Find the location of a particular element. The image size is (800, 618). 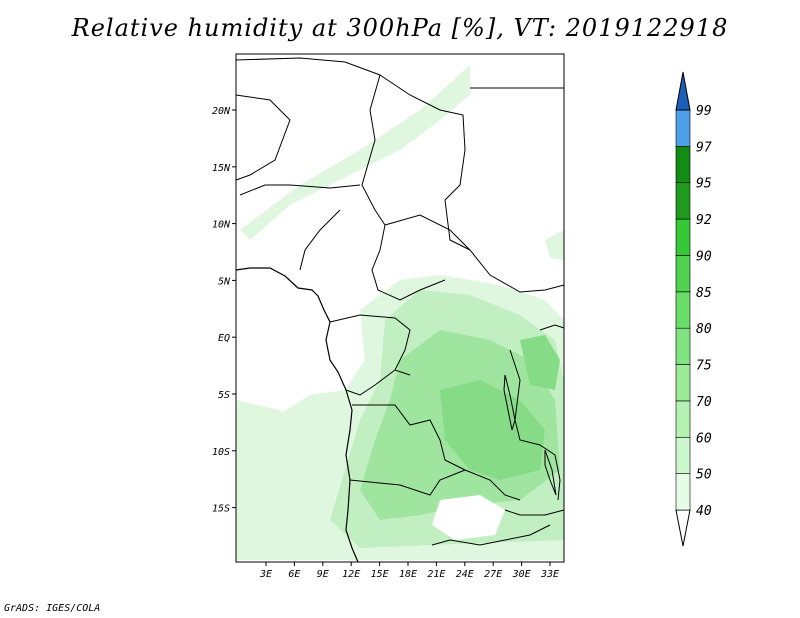

lat-tick-label: 5S is located at coordinates (224, 395).